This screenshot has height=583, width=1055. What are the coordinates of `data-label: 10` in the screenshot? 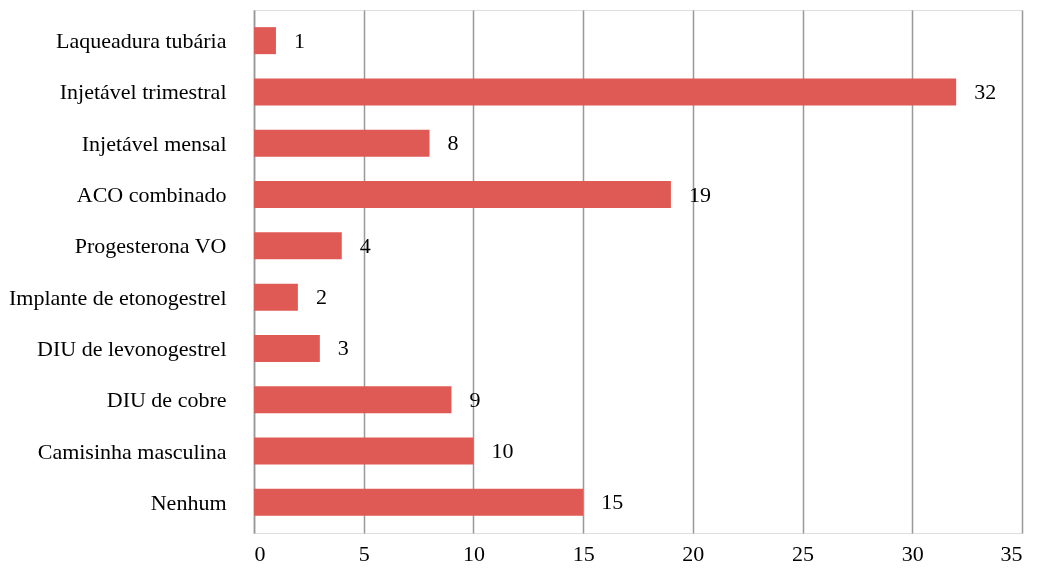 It's located at (502, 451).